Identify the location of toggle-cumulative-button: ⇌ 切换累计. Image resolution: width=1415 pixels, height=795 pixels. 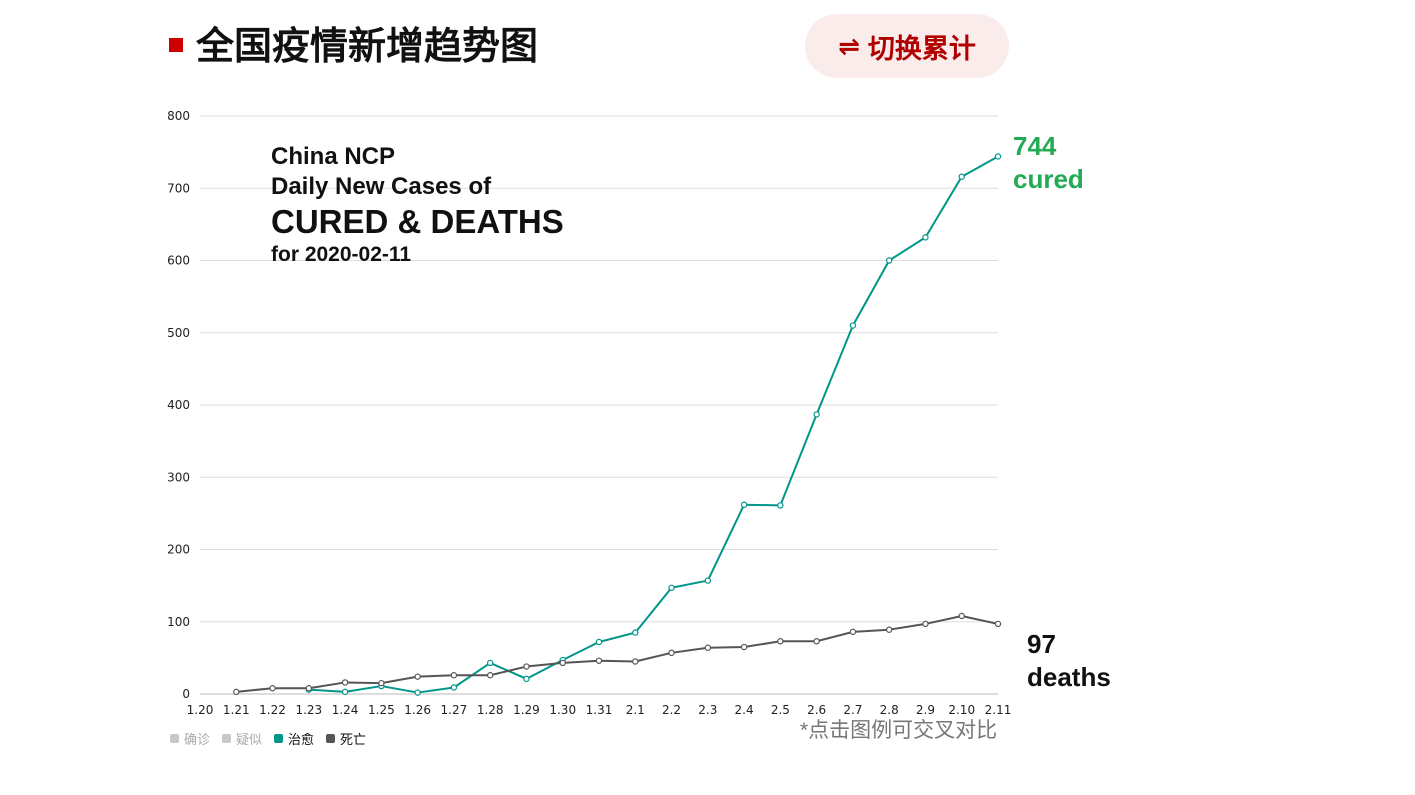
(907, 46).